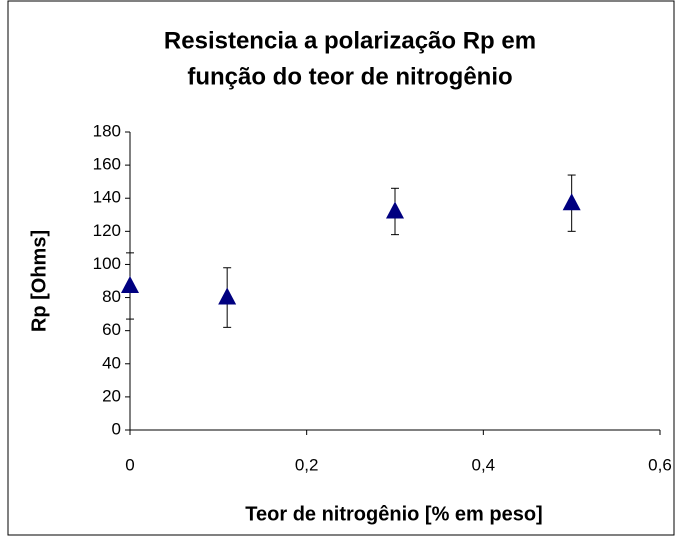 The height and width of the screenshot is (537, 683). What do you see at coordinates (107, 230) in the screenshot?
I see `y-tick-label: 120` at bounding box center [107, 230].